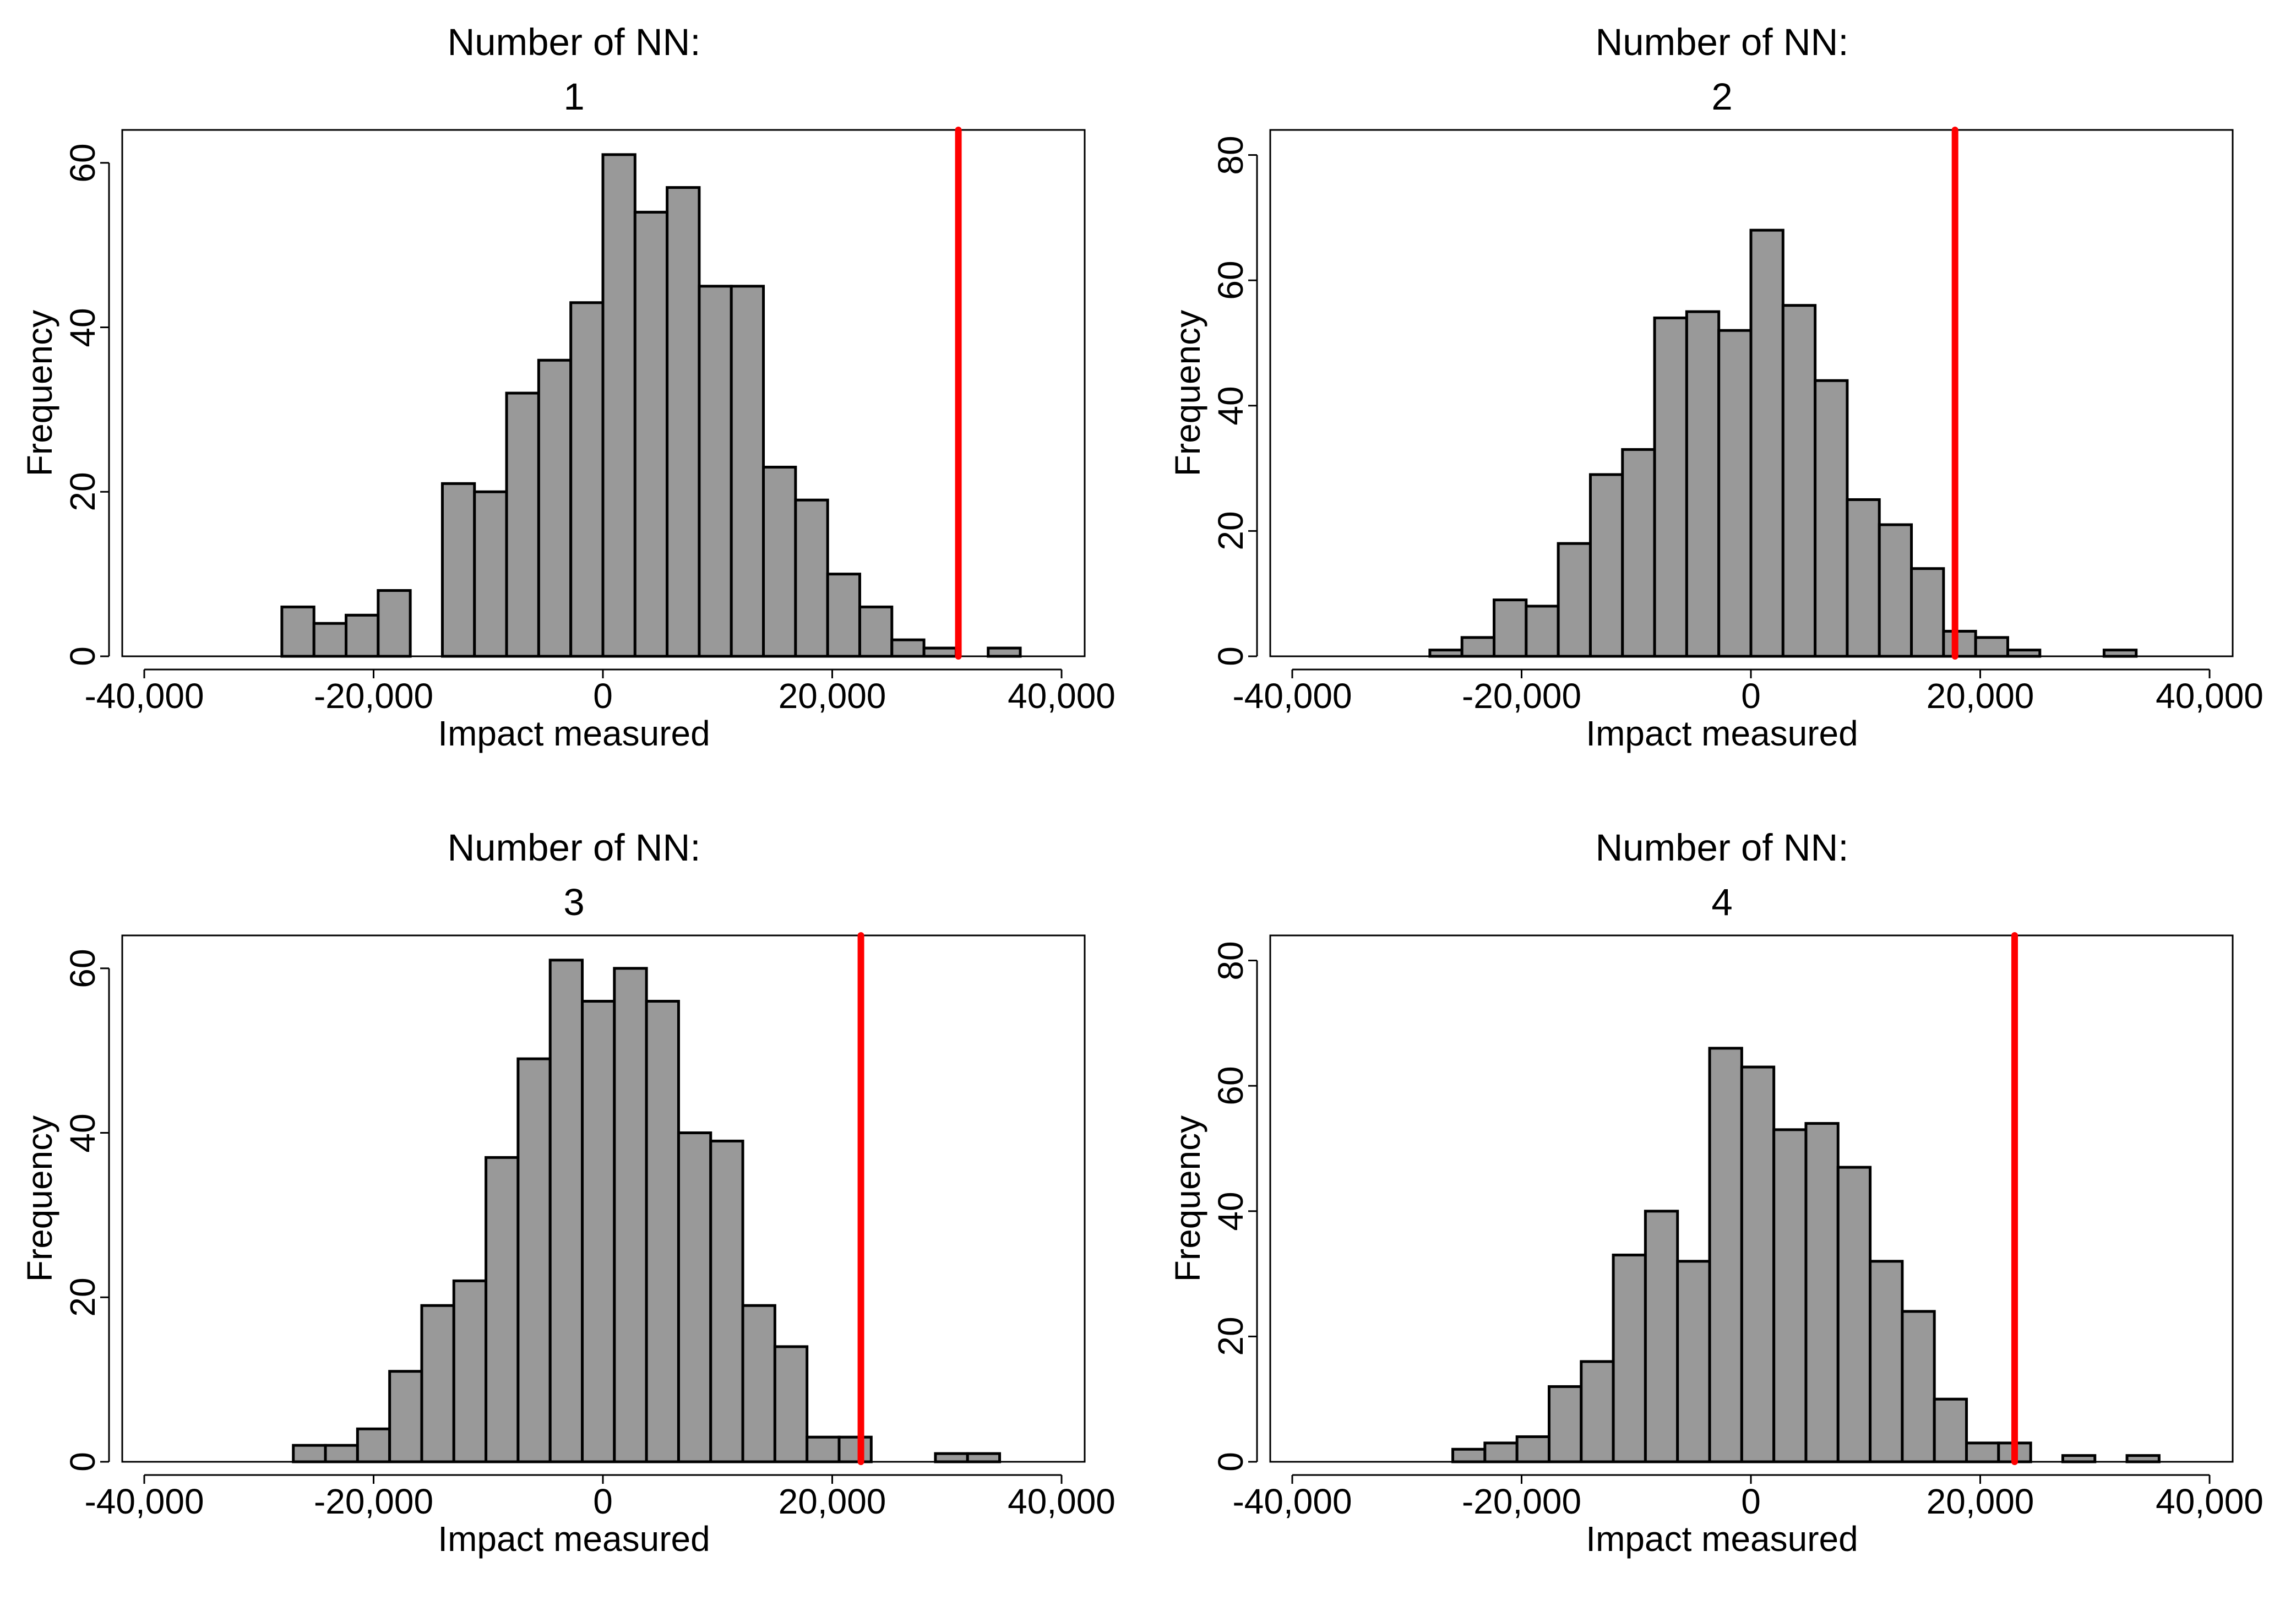 Image resolution: width=2296 pixels, height=1611 pixels. I want to click on y-tick-label: 80, so click(1230, 155).